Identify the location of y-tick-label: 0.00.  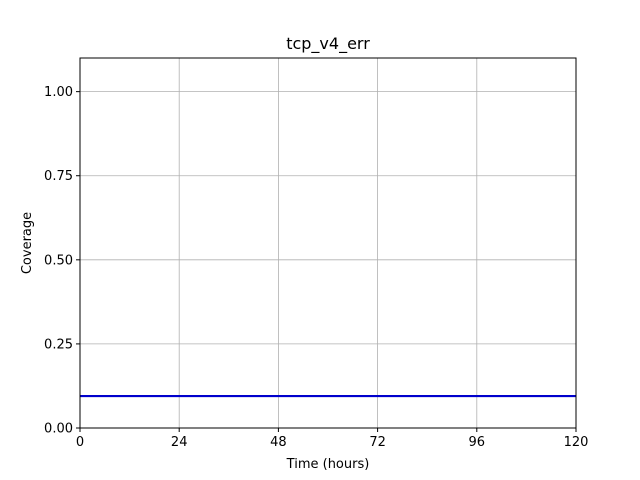
(58, 429).